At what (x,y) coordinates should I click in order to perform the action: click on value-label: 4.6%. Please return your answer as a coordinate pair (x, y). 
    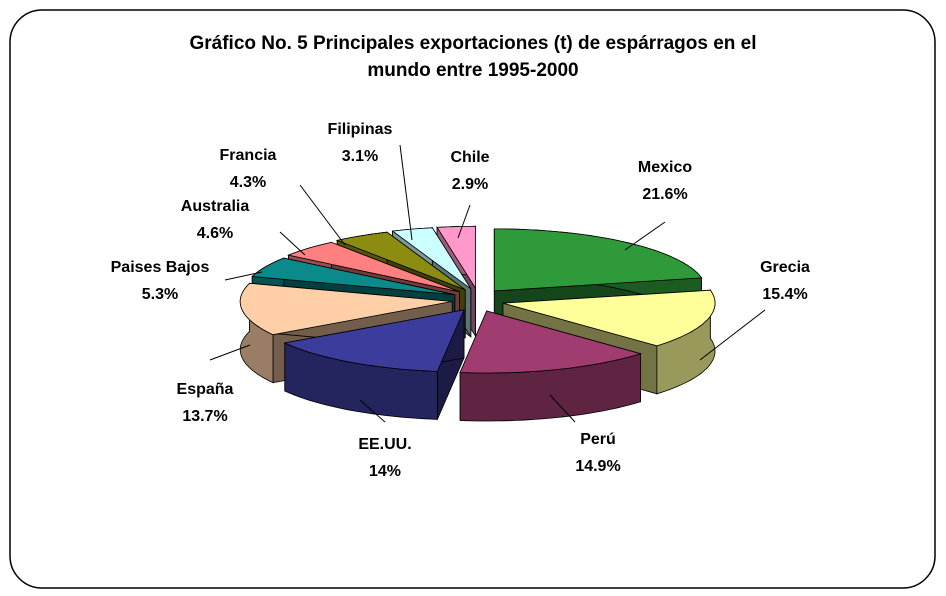
    Looking at the image, I should click on (215, 233).